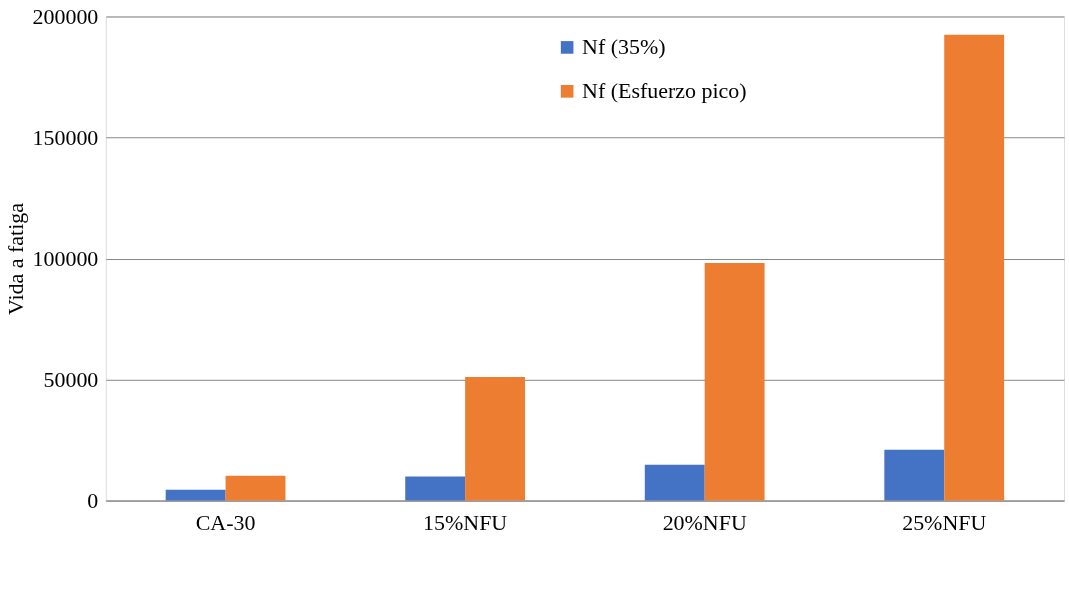 This screenshot has height=590, width=1069. What do you see at coordinates (944, 523) in the screenshot?
I see `x-tick-label: 25%NFU` at bounding box center [944, 523].